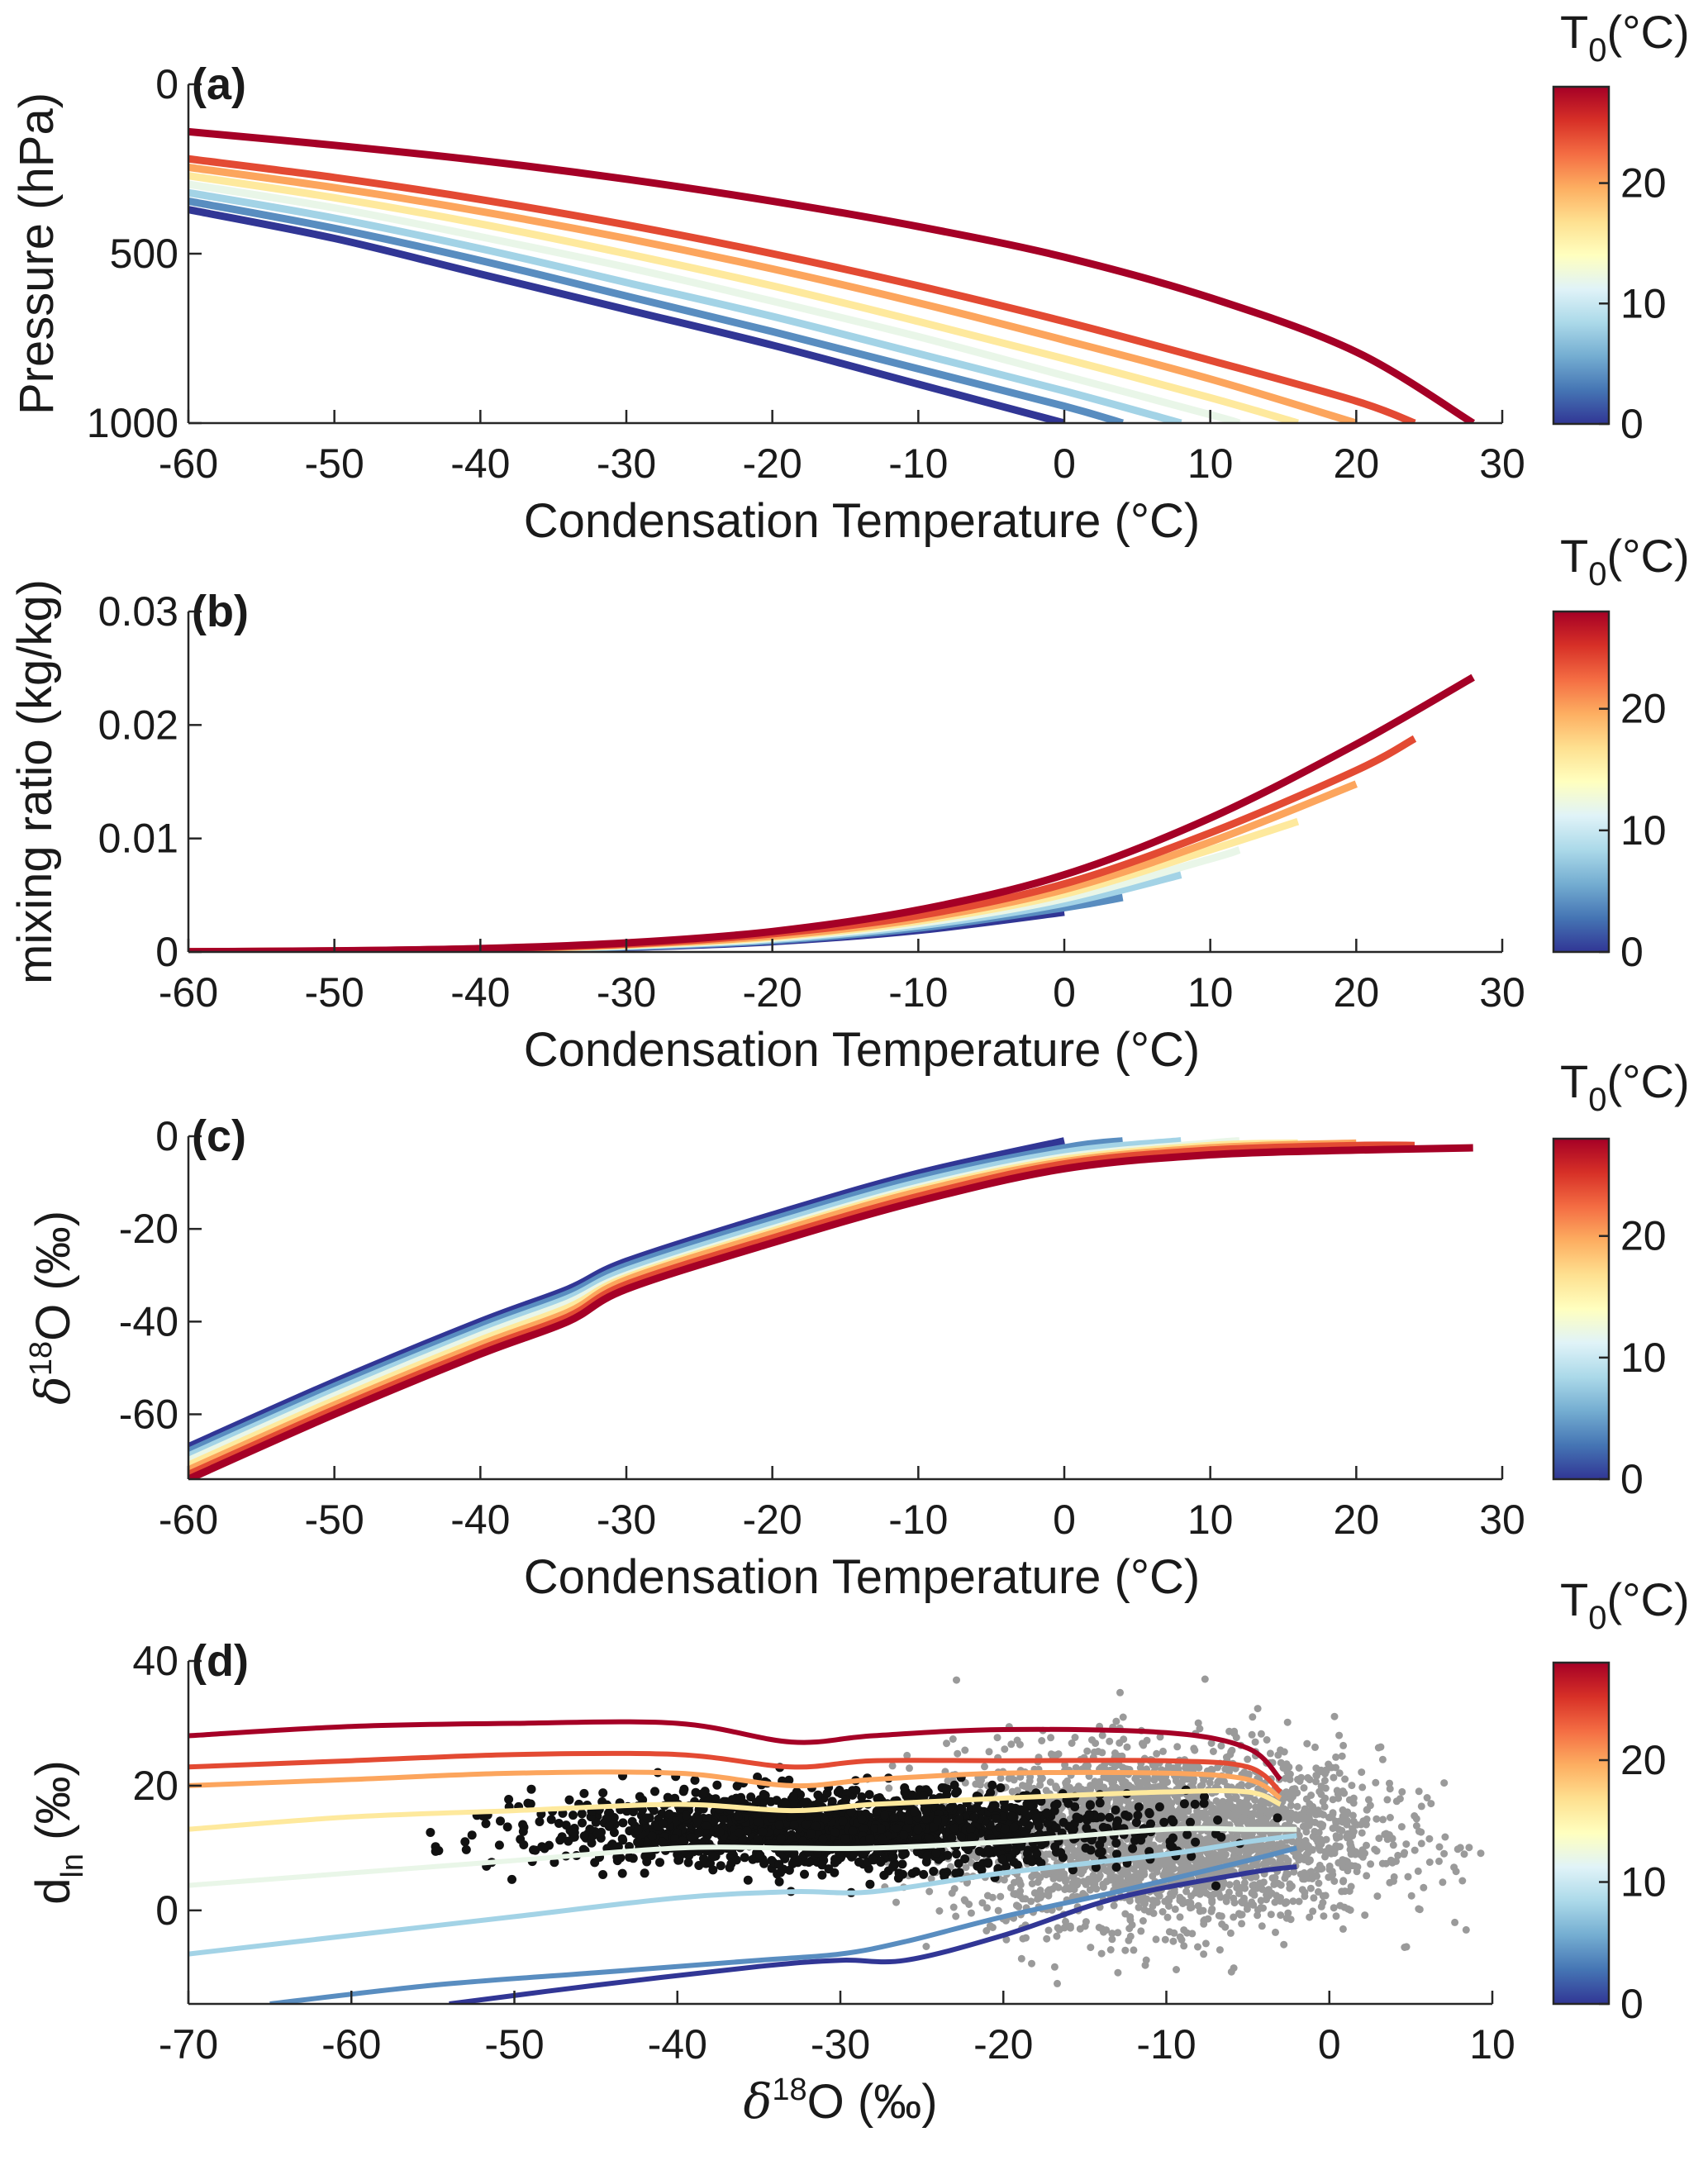 This screenshot has height=2170, width=1708. I want to click on y-axis-title-rest: O (‰), so click(53, 1276).